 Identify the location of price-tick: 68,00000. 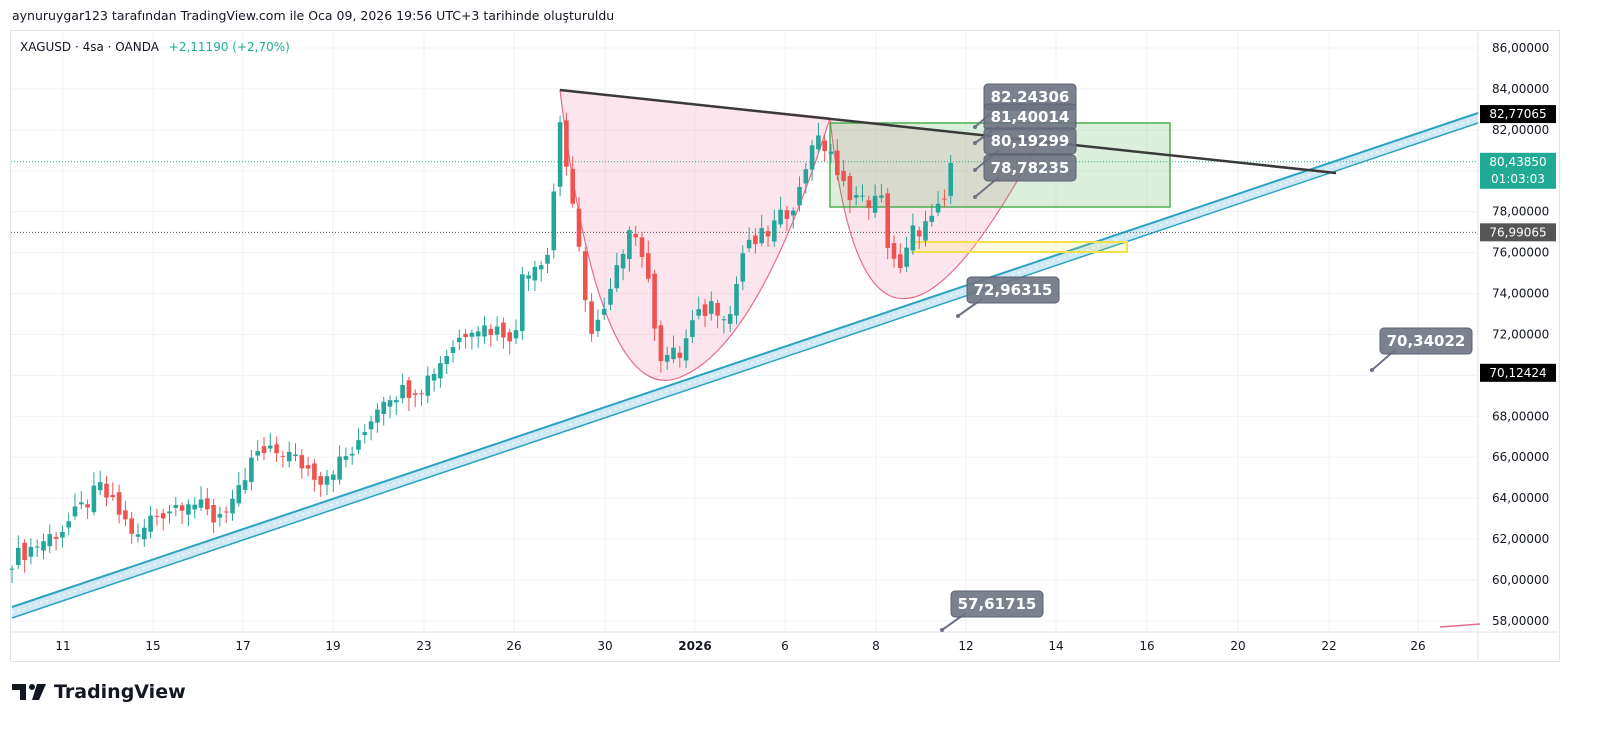
(1520, 416).